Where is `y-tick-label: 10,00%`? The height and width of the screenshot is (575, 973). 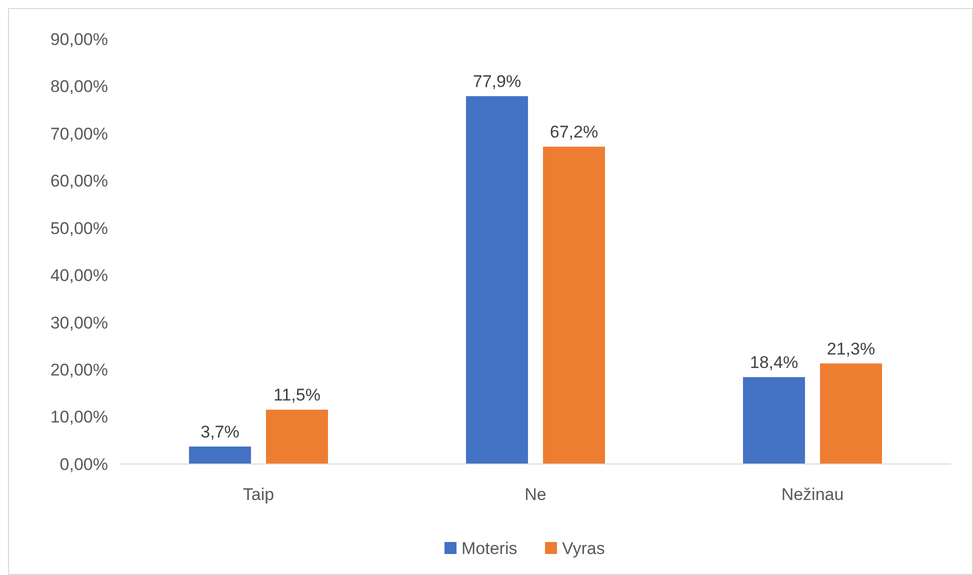
y-tick-label: 10,00% is located at coordinates (79, 417).